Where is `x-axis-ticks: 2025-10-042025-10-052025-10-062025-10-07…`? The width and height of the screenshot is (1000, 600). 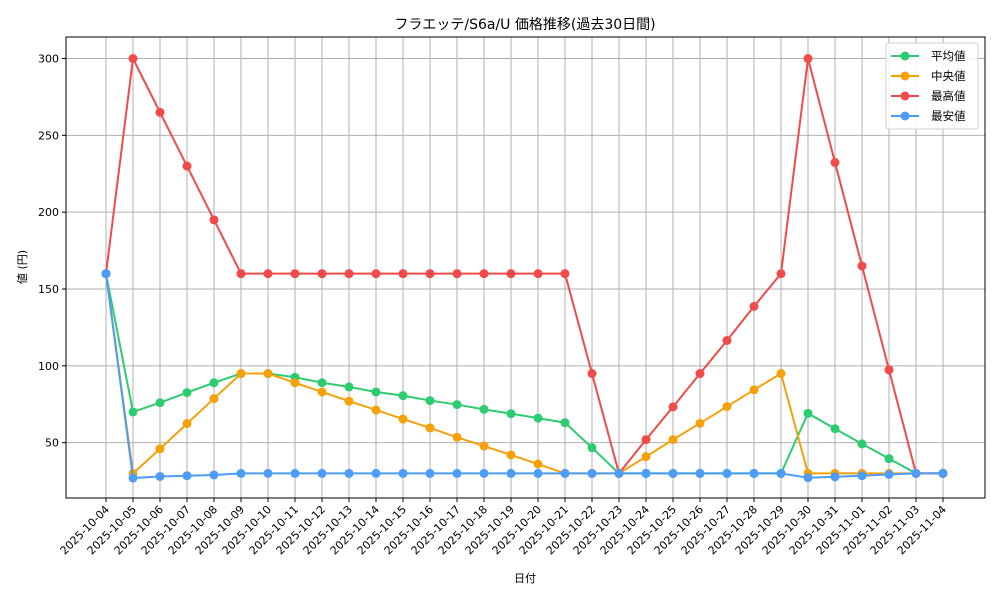
x-axis-ticks: 2025-10-042025-10-052025-10-062025-10-07… is located at coordinates (503, 527).